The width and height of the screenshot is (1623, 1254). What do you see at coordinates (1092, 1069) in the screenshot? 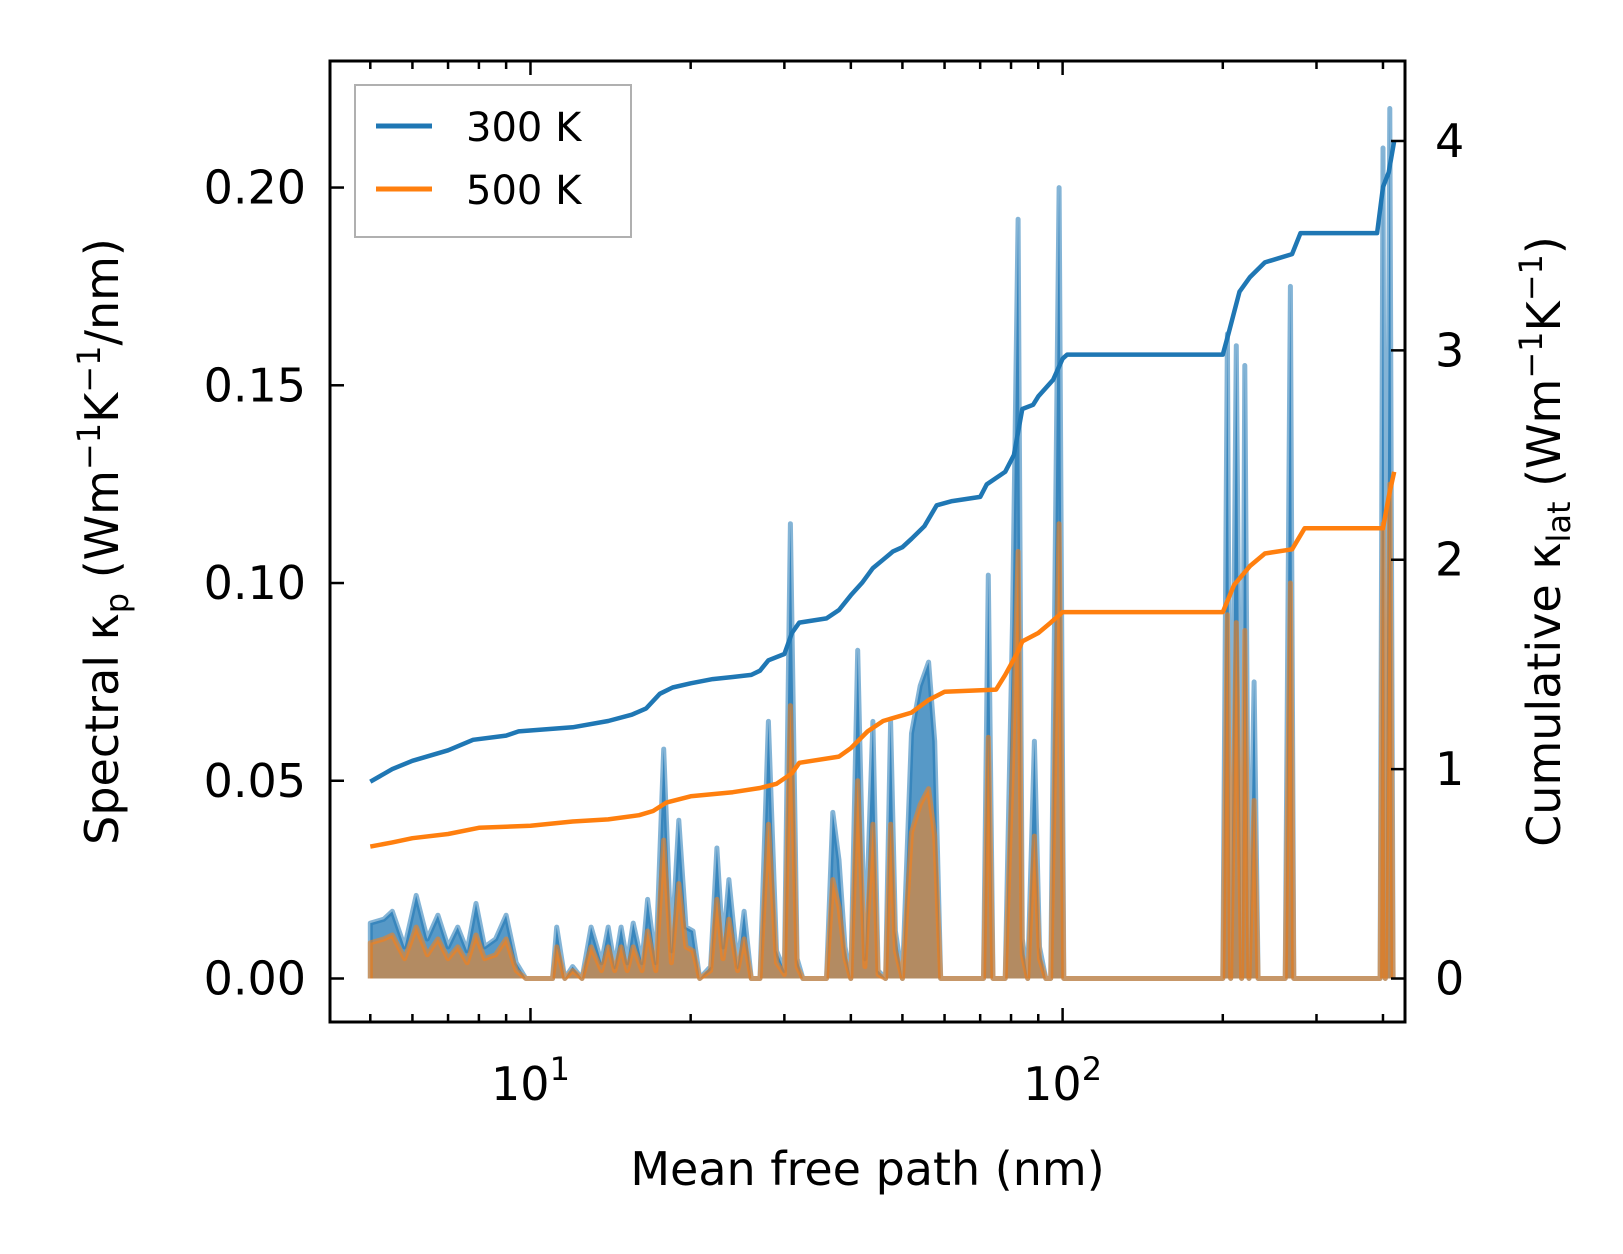
I see `x-tick-exp: 2` at bounding box center [1092, 1069].